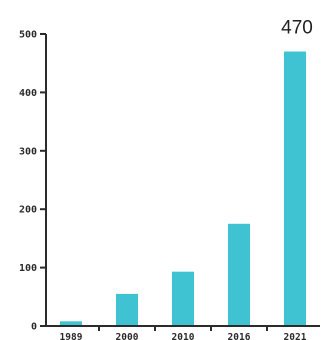 The width and height of the screenshot is (335, 340). What do you see at coordinates (295, 189) in the screenshot?
I see `bar-2021` at bounding box center [295, 189].